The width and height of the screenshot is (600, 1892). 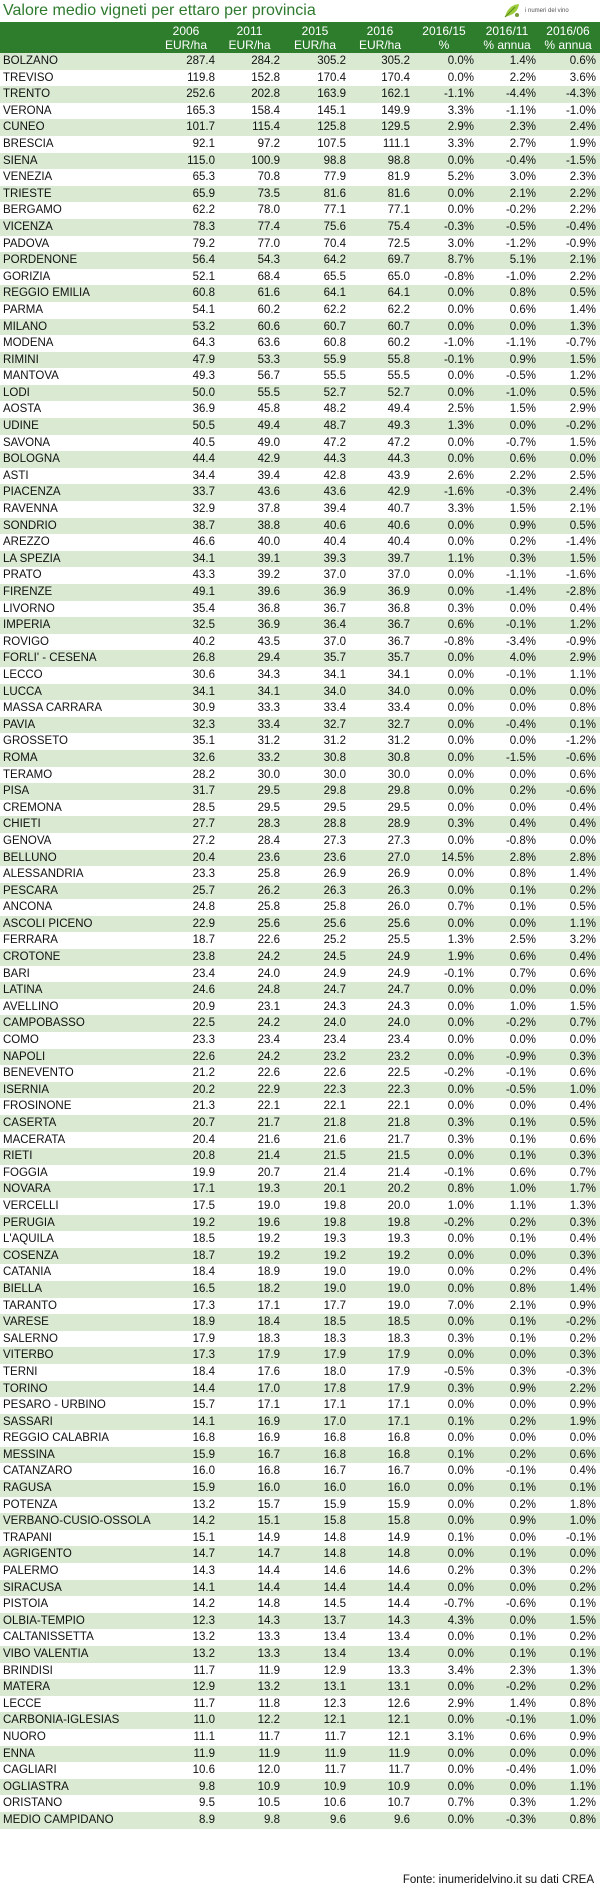 I want to click on value-cell: 47.9, so click(x=203, y=359).